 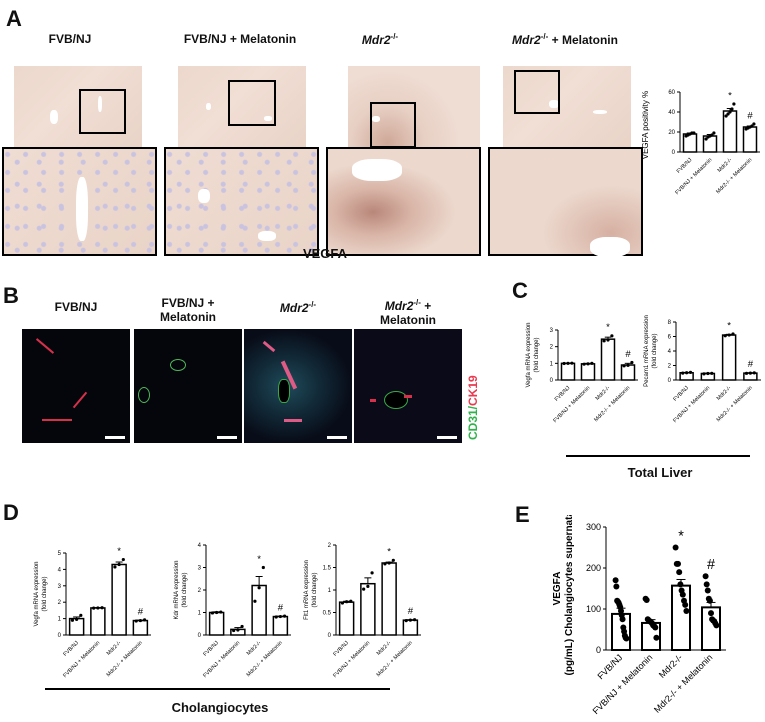 I want to click on svg-text: 5, so click(x=60, y=554).